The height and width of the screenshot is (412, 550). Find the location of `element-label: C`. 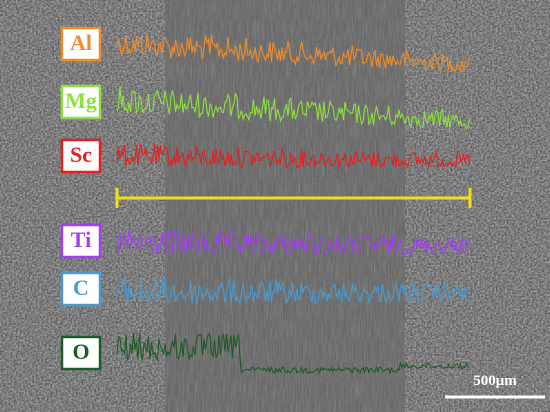

element-label: C is located at coordinates (81, 287).